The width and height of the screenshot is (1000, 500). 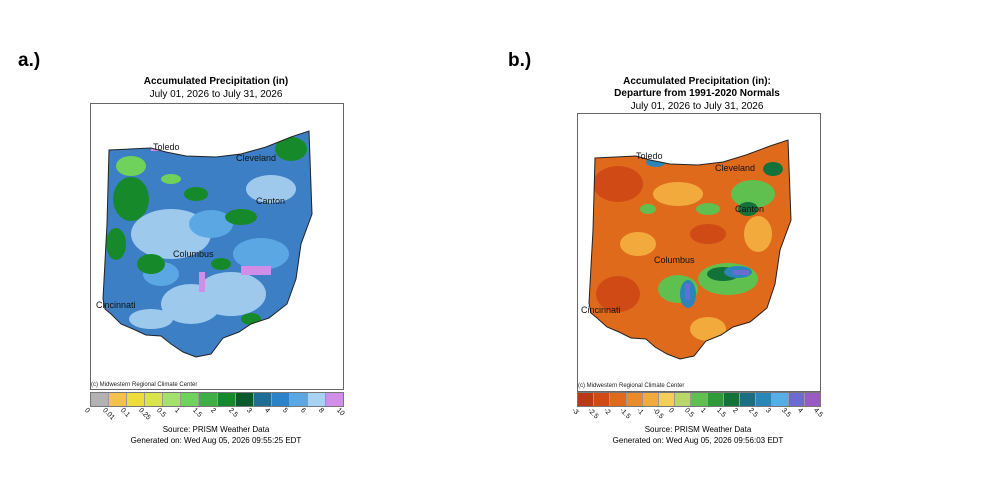 I want to click on panel-b-city-cleveland: Cleveland, so click(x=735, y=168).